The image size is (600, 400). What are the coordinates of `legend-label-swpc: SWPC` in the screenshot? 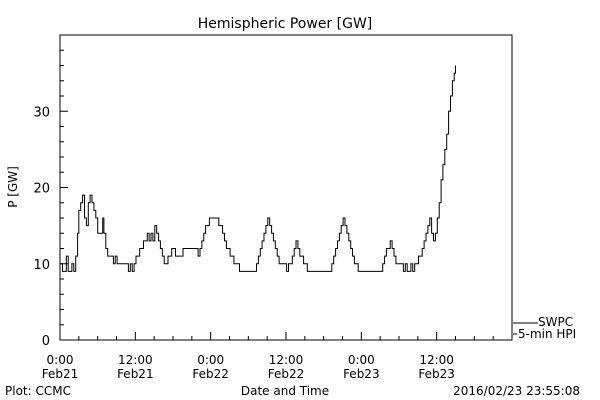 It's located at (555, 322).